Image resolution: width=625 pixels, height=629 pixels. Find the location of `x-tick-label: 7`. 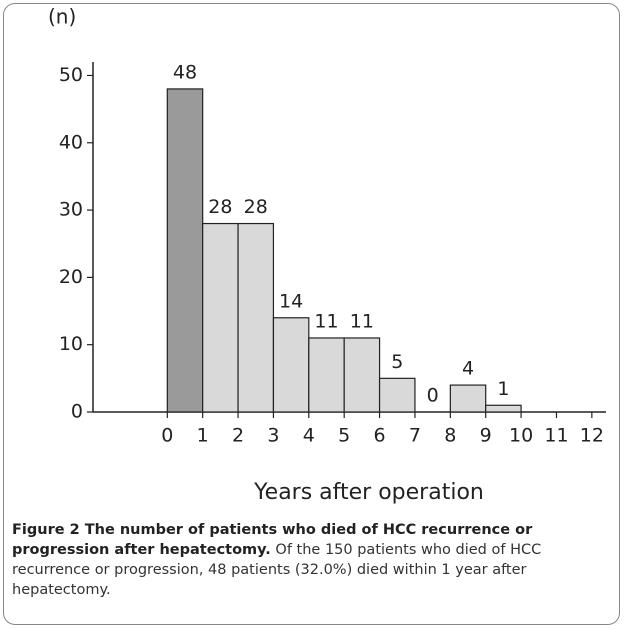

x-tick-label: 7 is located at coordinates (415, 436).